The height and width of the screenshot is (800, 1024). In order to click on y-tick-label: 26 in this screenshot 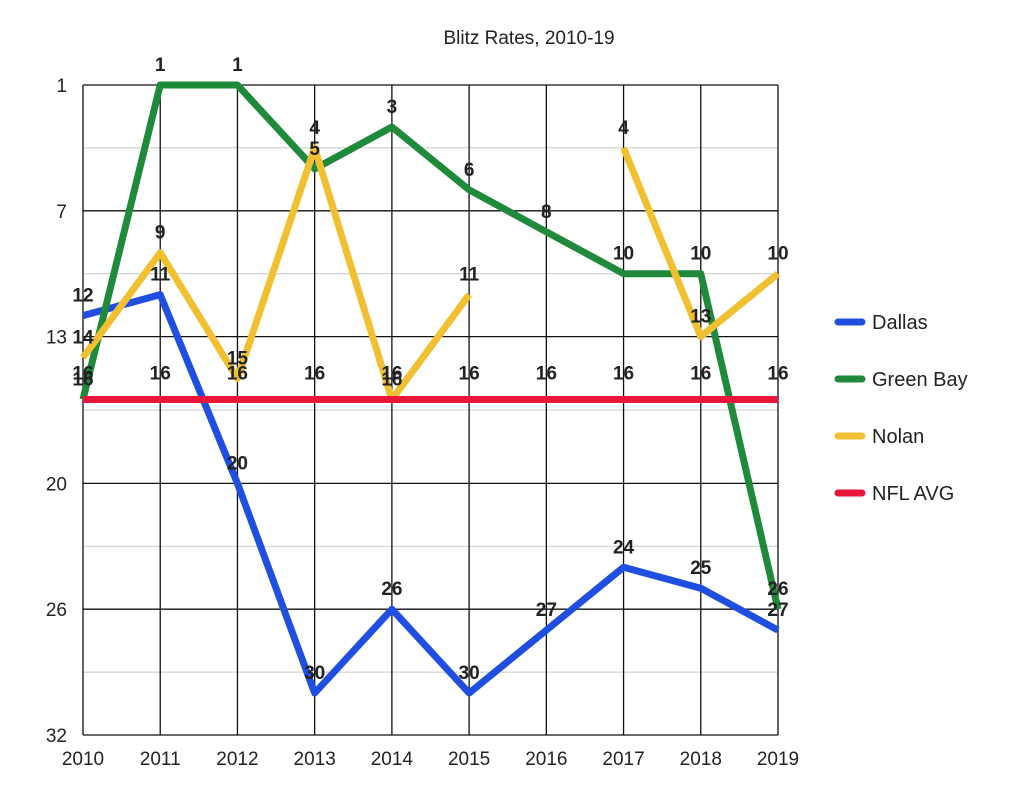, I will do `click(56, 610)`.